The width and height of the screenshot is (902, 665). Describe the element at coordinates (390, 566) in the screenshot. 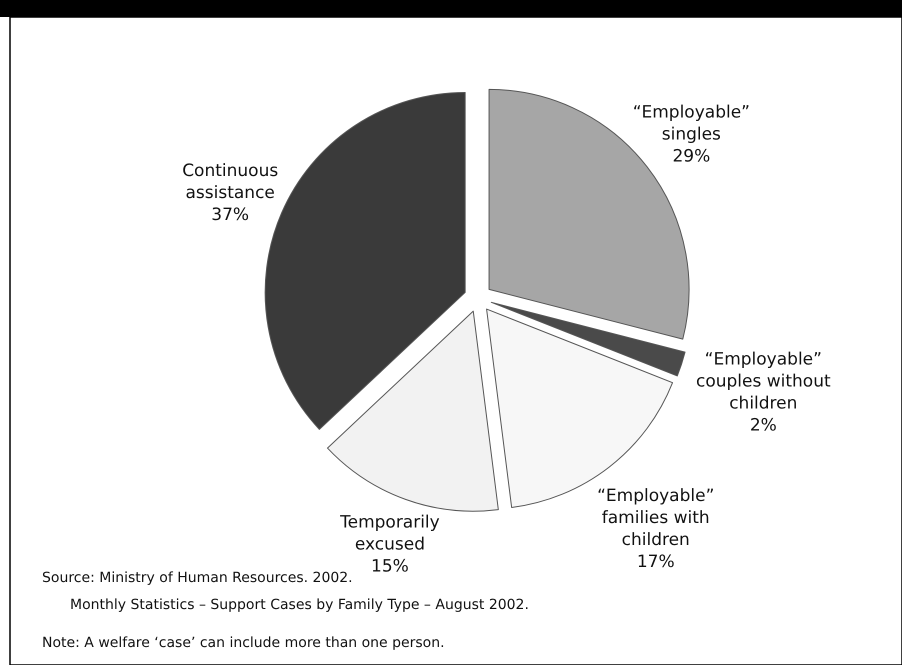

I see `data-label: 15%` at that location.